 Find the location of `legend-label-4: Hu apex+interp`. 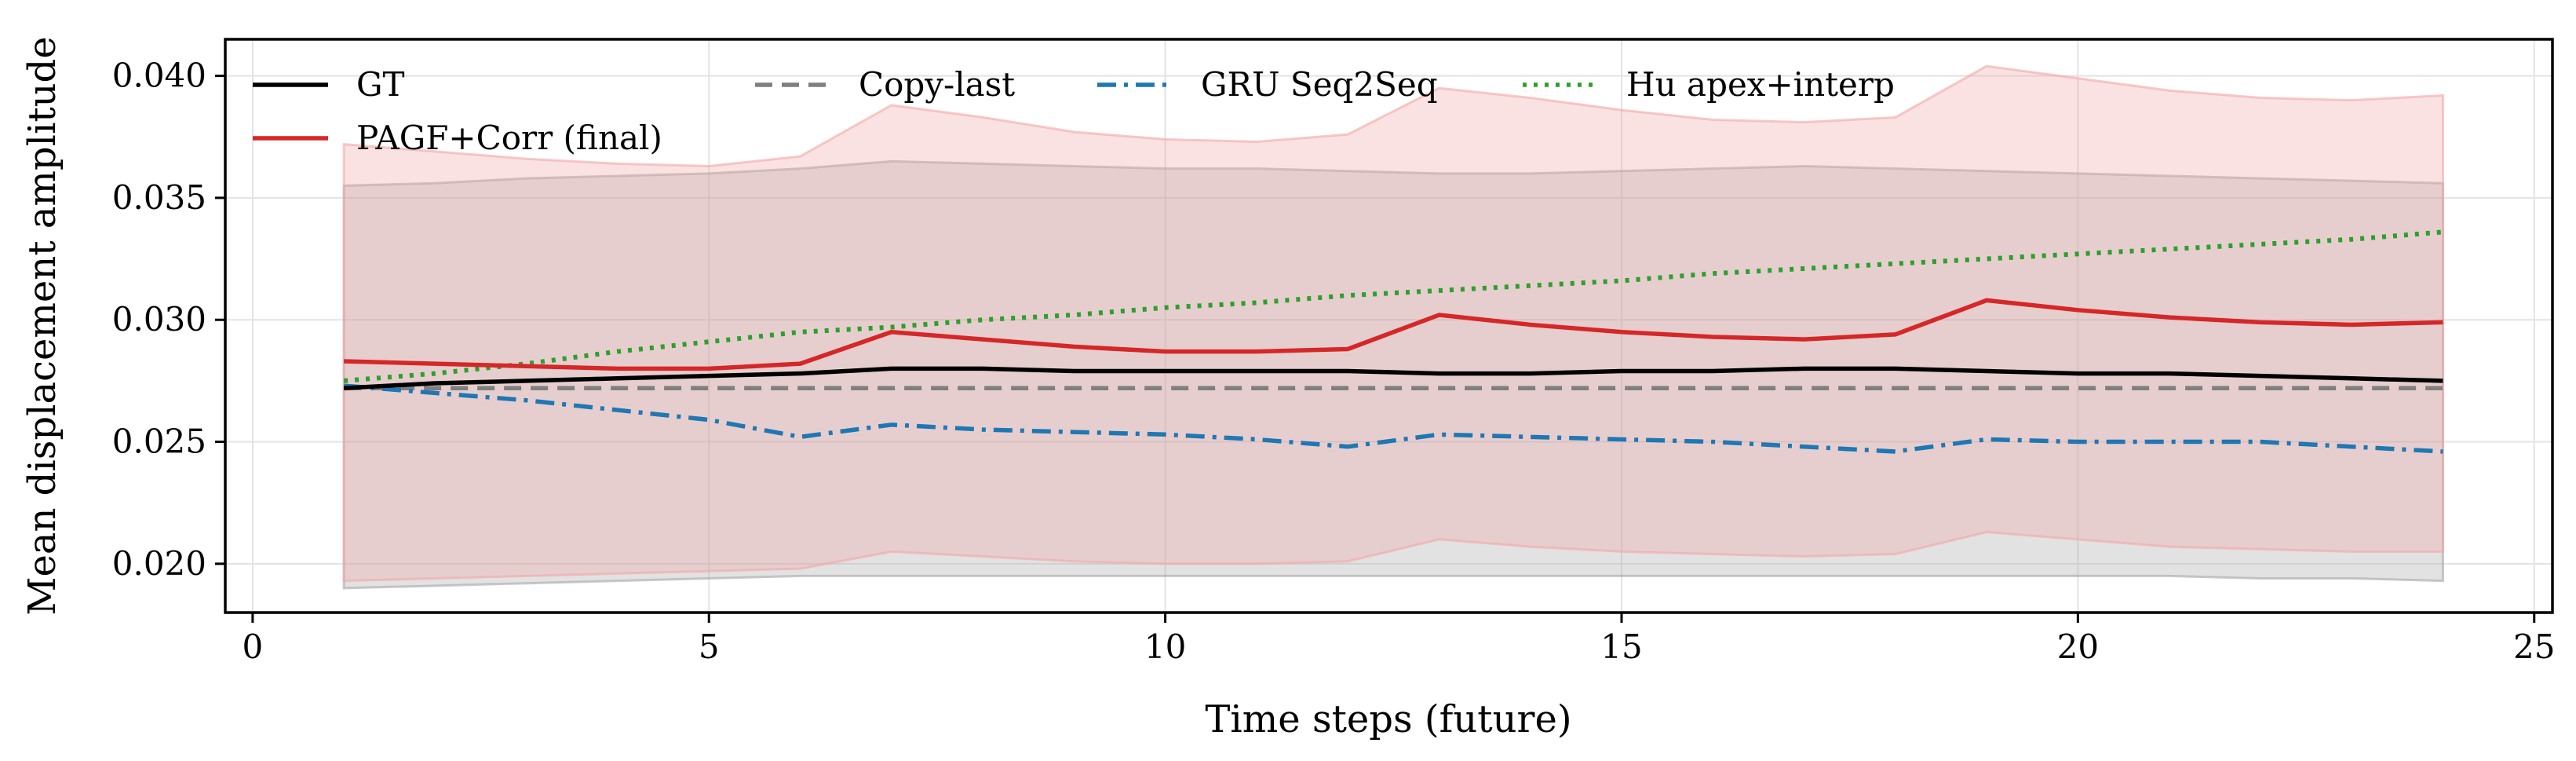

legend-label-4: Hu apex+interp is located at coordinates (1761, 85).